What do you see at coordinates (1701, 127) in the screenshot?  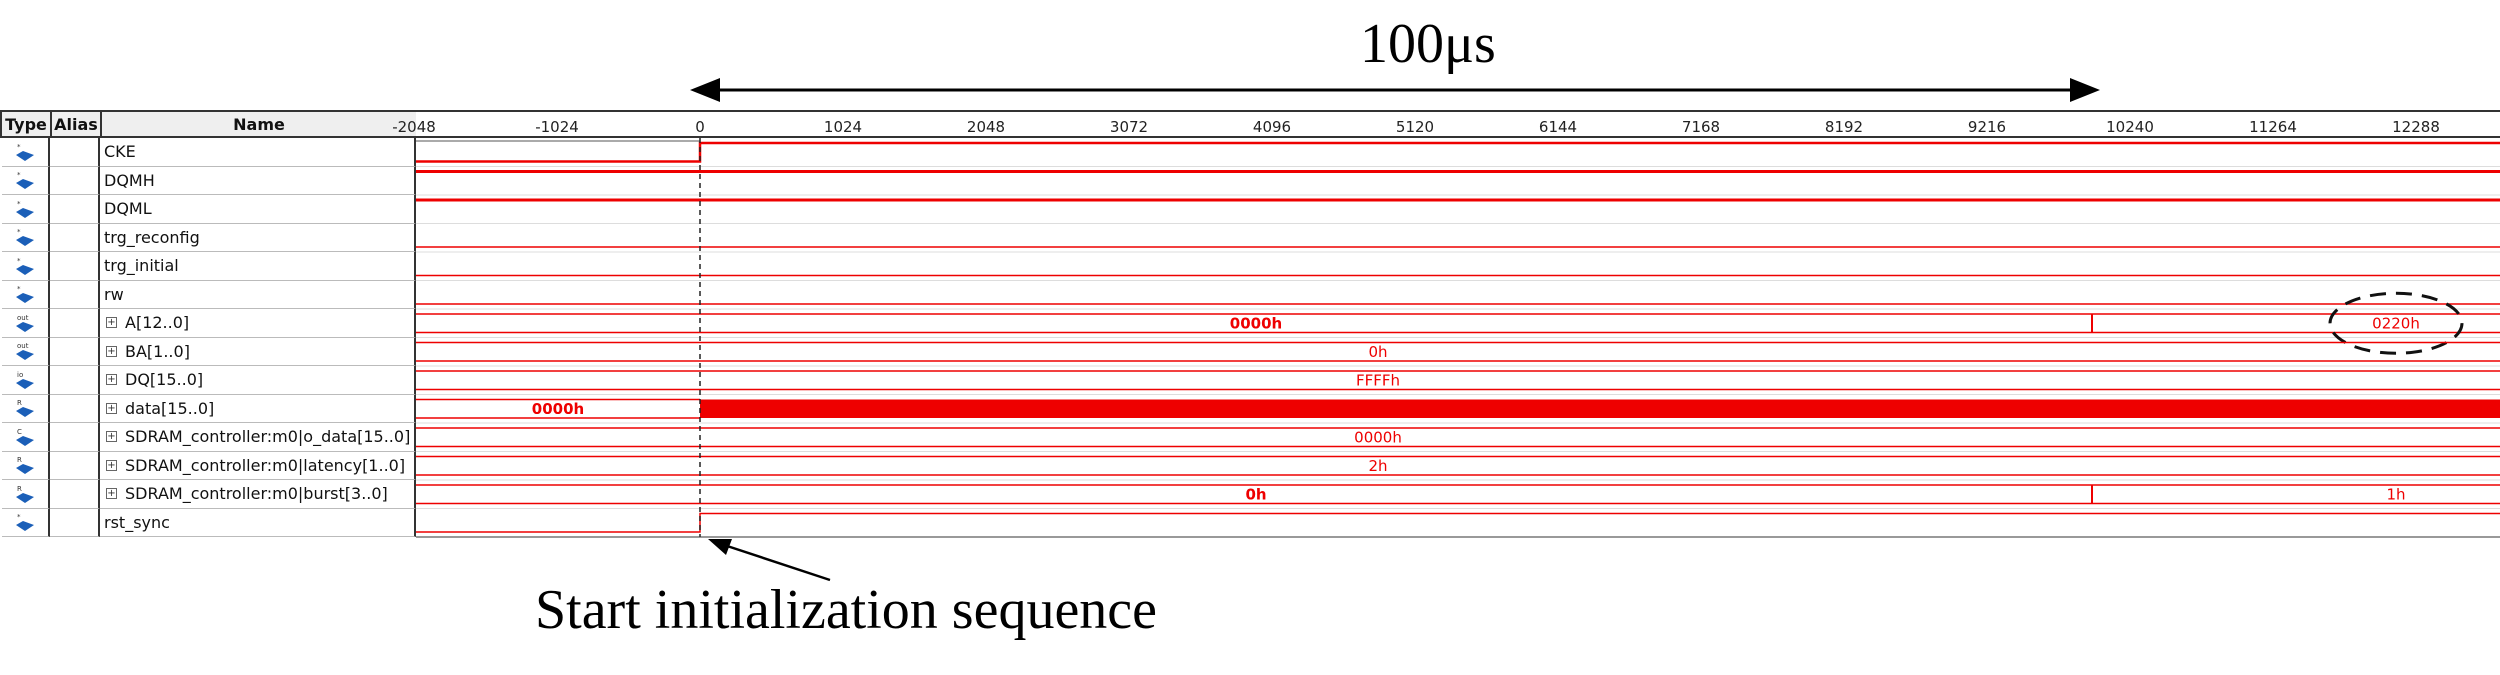 I see `tick-label: 7168` at bounding box center [1701, 127].